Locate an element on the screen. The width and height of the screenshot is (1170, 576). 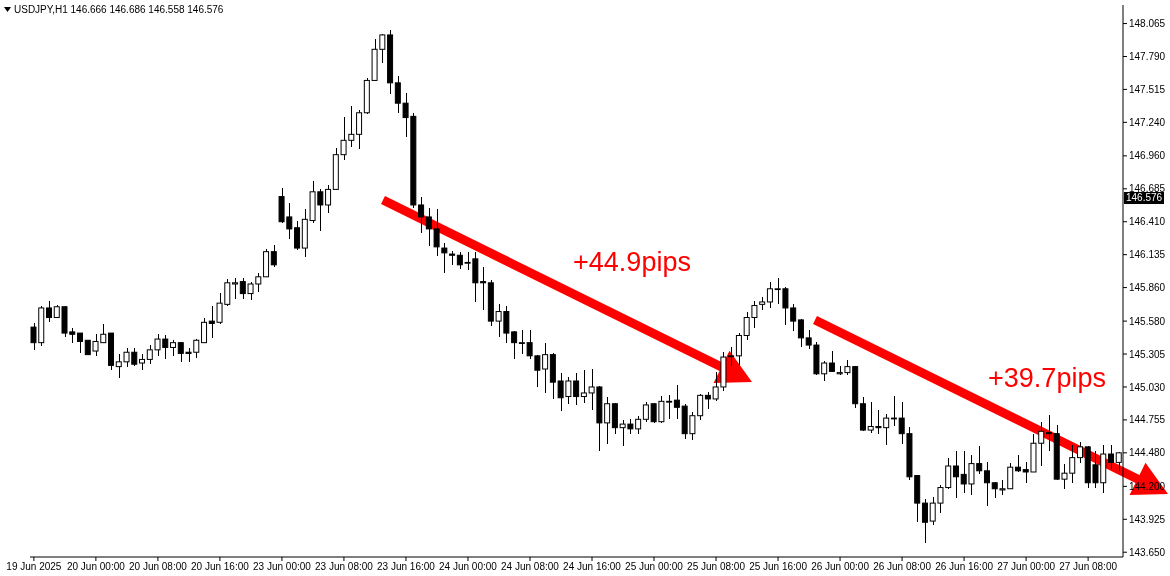
x-tick-label: 24 Jun 16:00 is located at coordinates (592, 567).